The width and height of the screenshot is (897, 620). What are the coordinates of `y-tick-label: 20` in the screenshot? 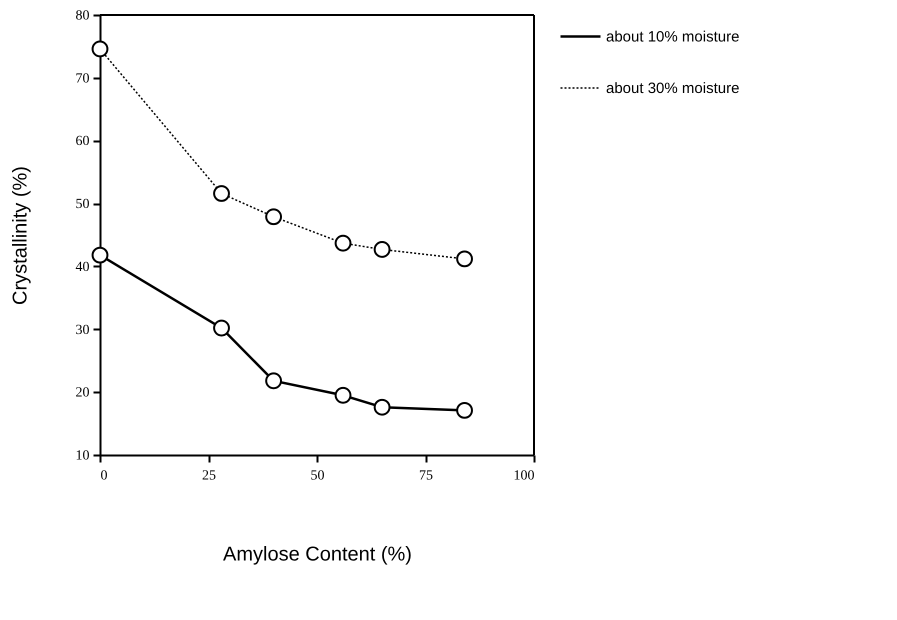 It's located at (83, 393).